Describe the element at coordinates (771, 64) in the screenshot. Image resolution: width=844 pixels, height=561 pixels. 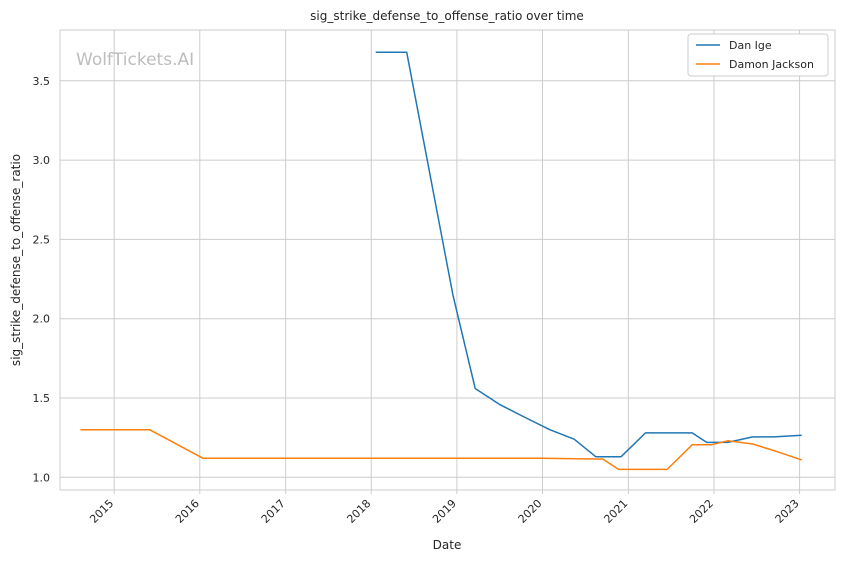
I see `legend-label-damon-jackson: Damon Jackson` at that location.